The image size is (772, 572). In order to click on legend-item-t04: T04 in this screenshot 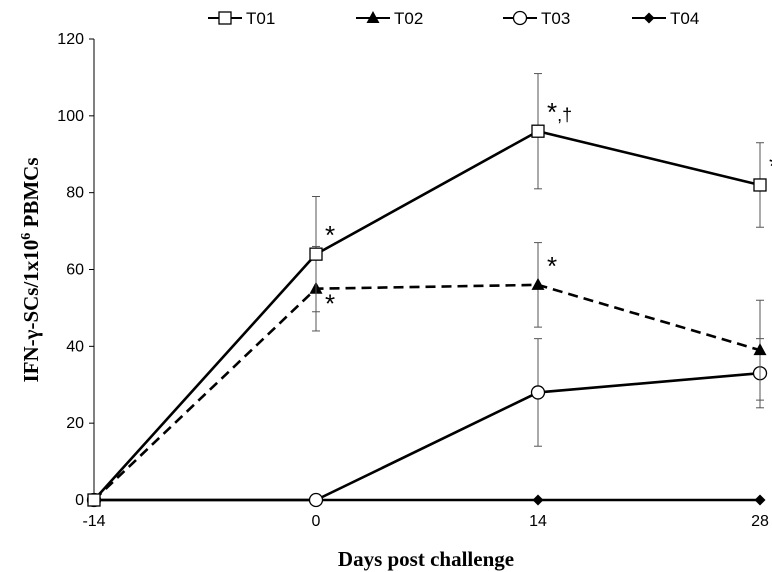, I will do `click(665, 18)`.